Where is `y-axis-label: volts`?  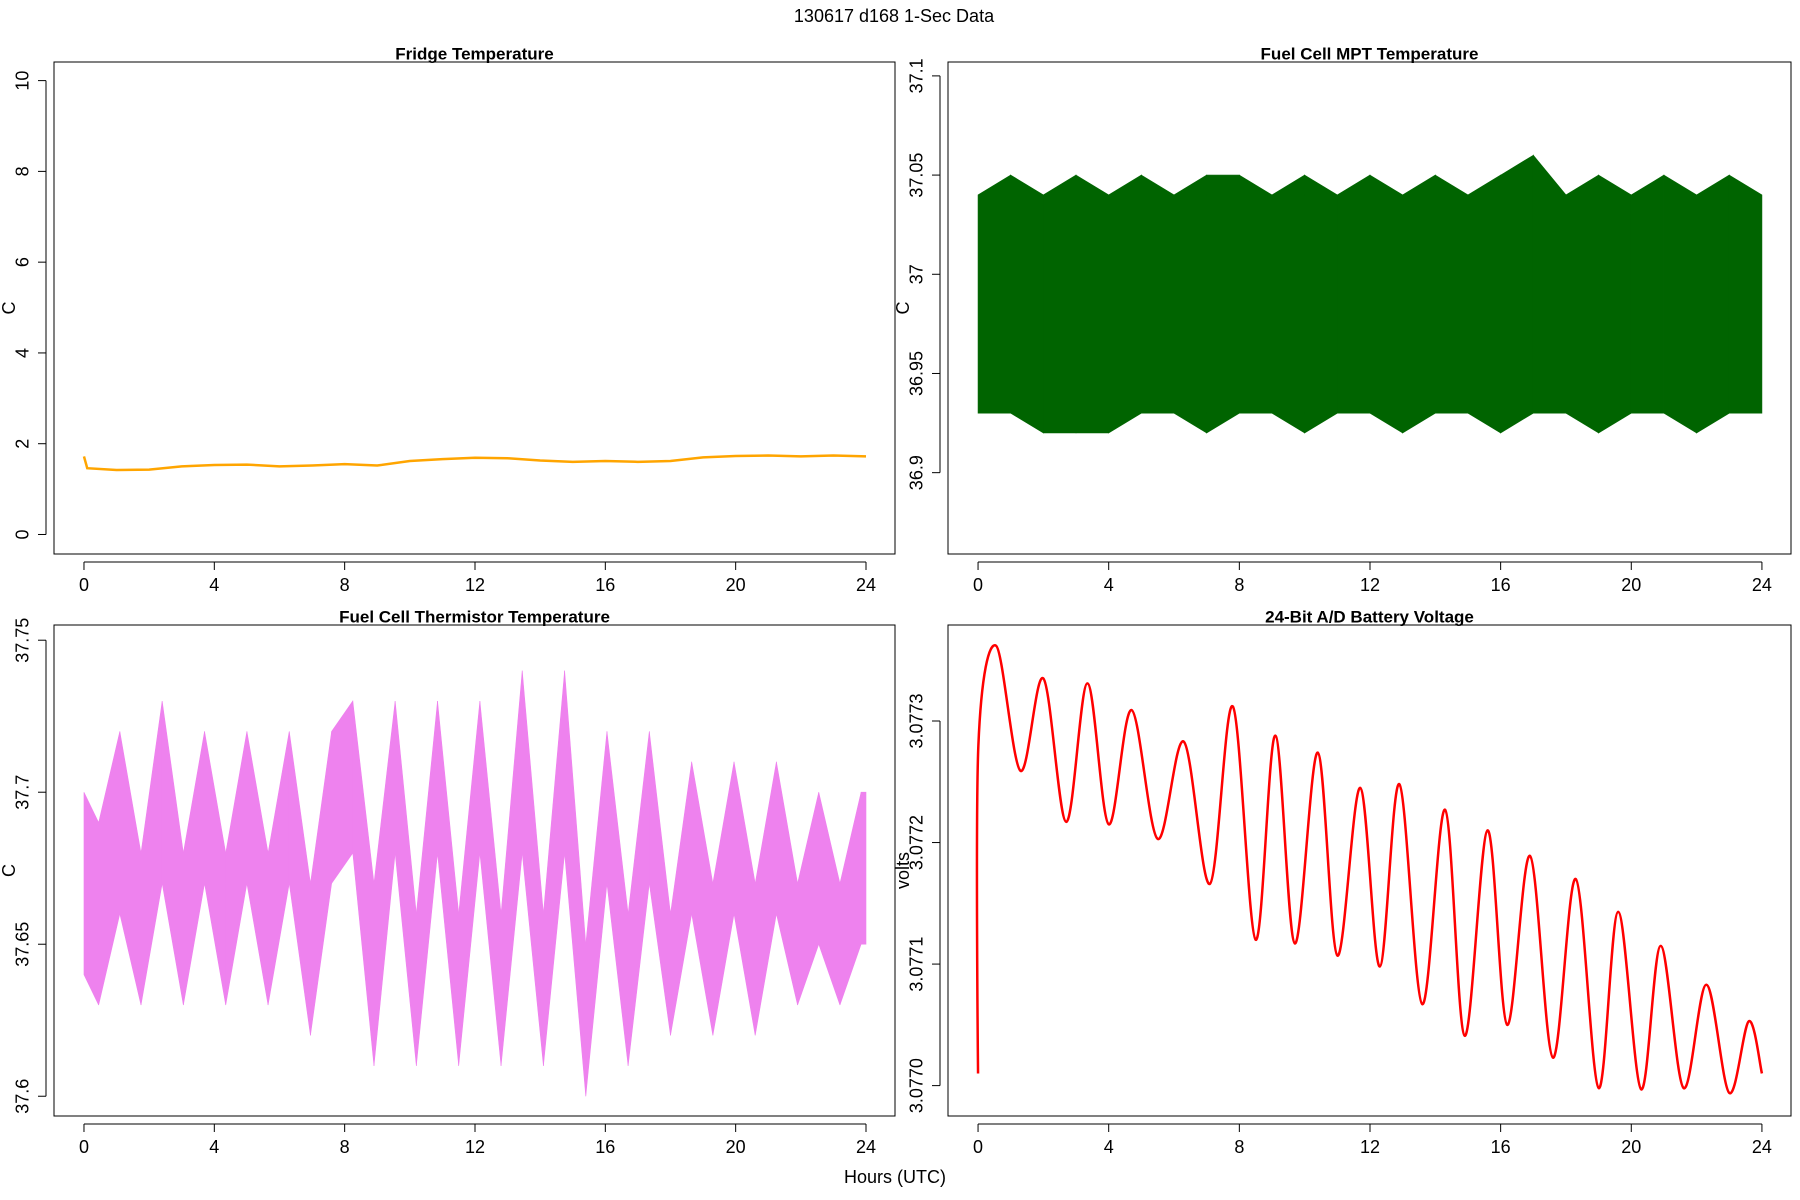
y-axis-label: volts is located at coordinates (903, 870).